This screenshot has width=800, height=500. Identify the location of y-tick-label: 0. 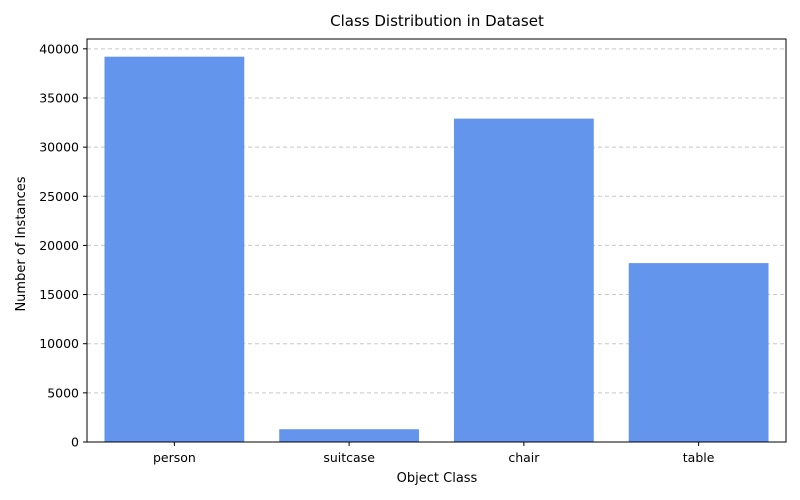
(75, 442).